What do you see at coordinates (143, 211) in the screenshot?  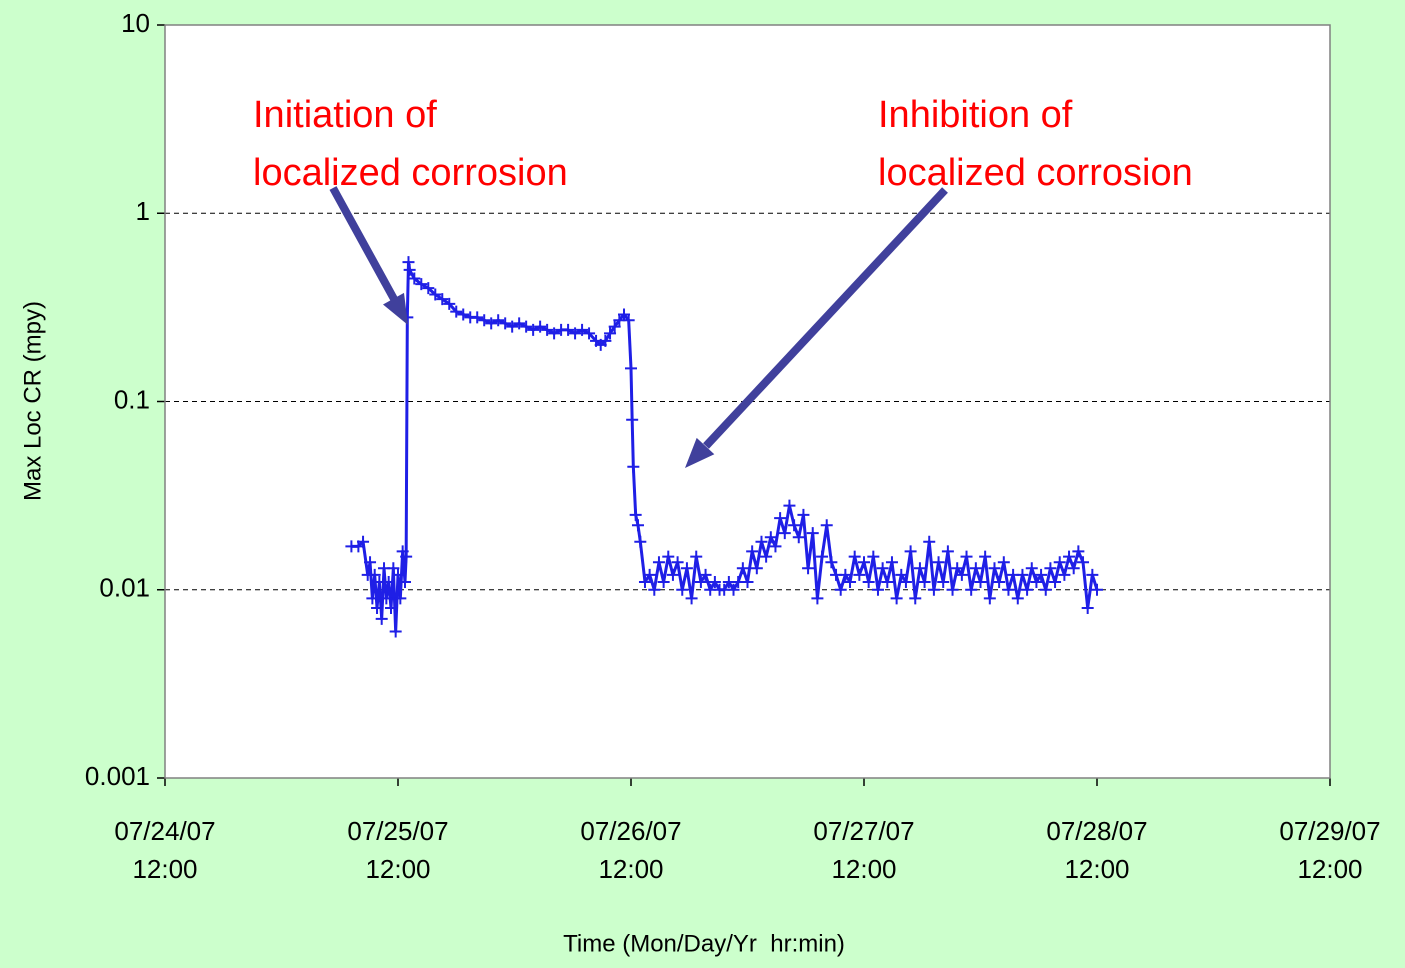 I see `y-tick-label: 1` at bounding box center [143, 211].